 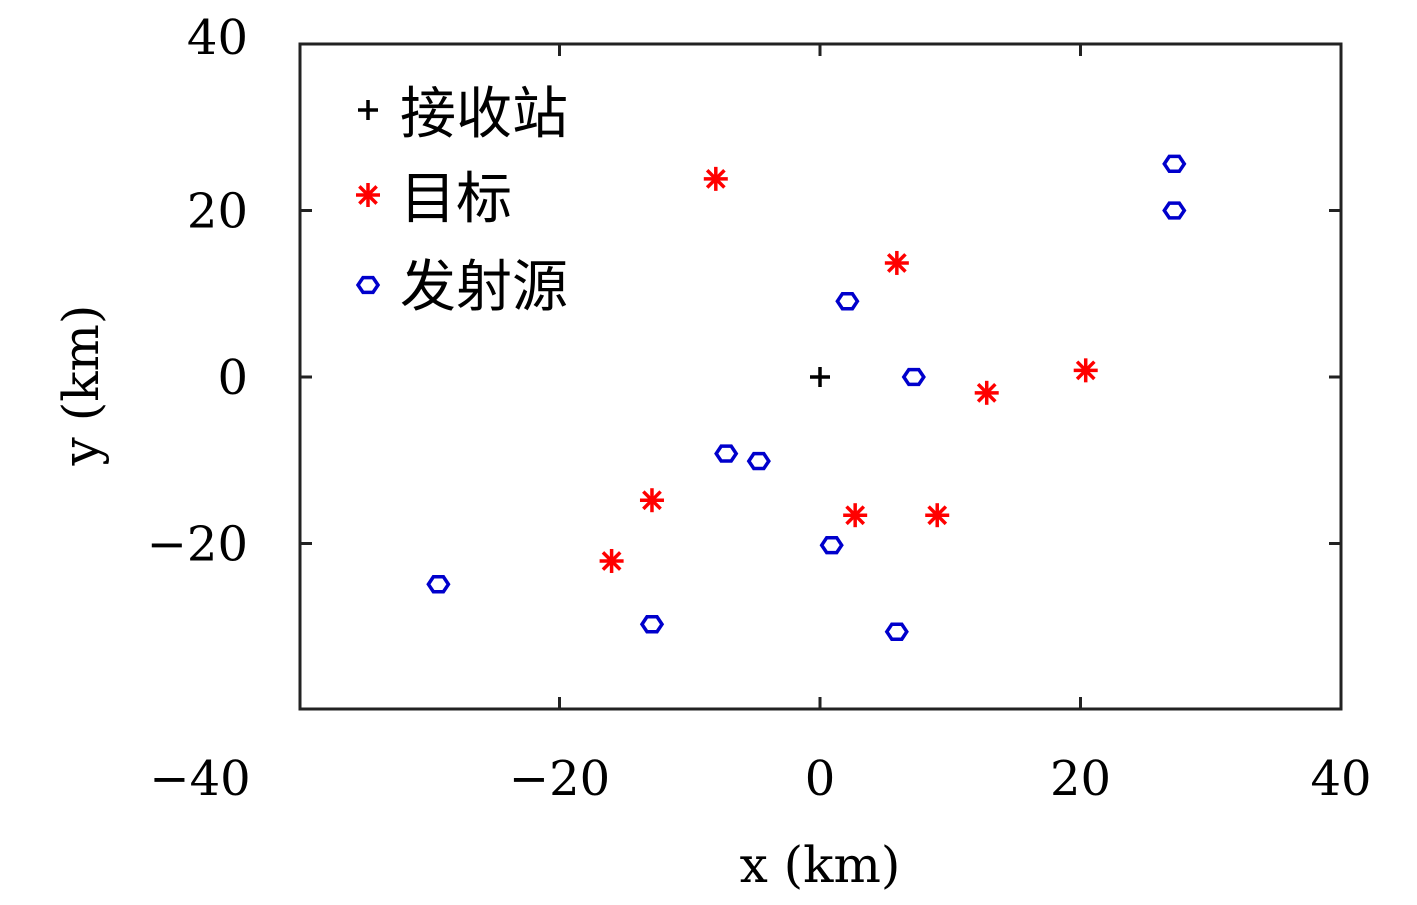 I want to click on legend-marker-asterisk, so click(x=368, y=195).